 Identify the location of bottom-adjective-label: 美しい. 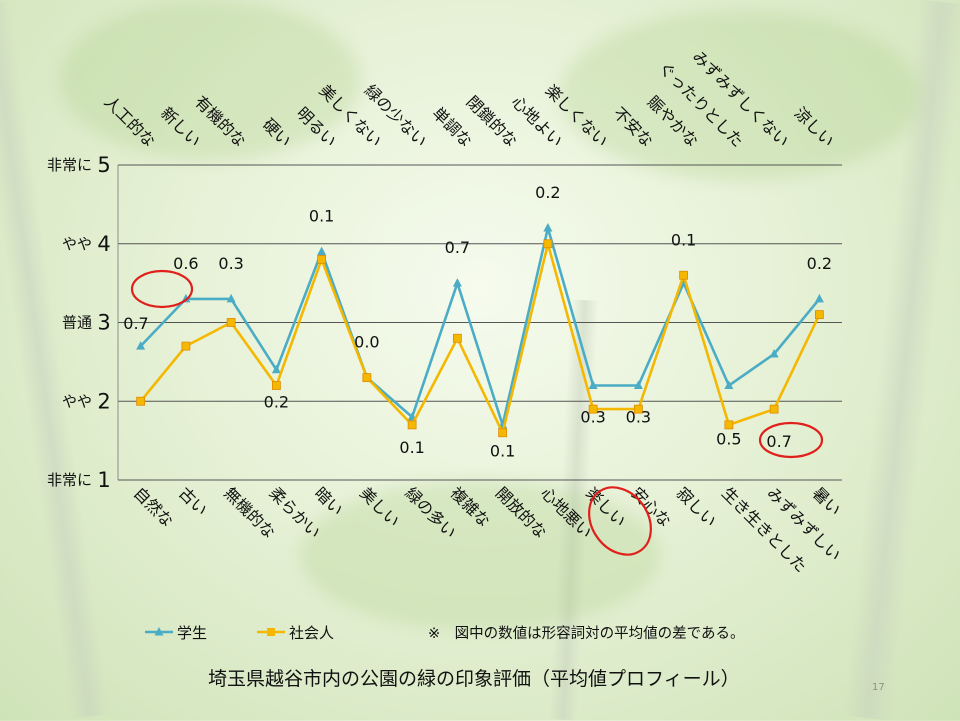
(379, 506).